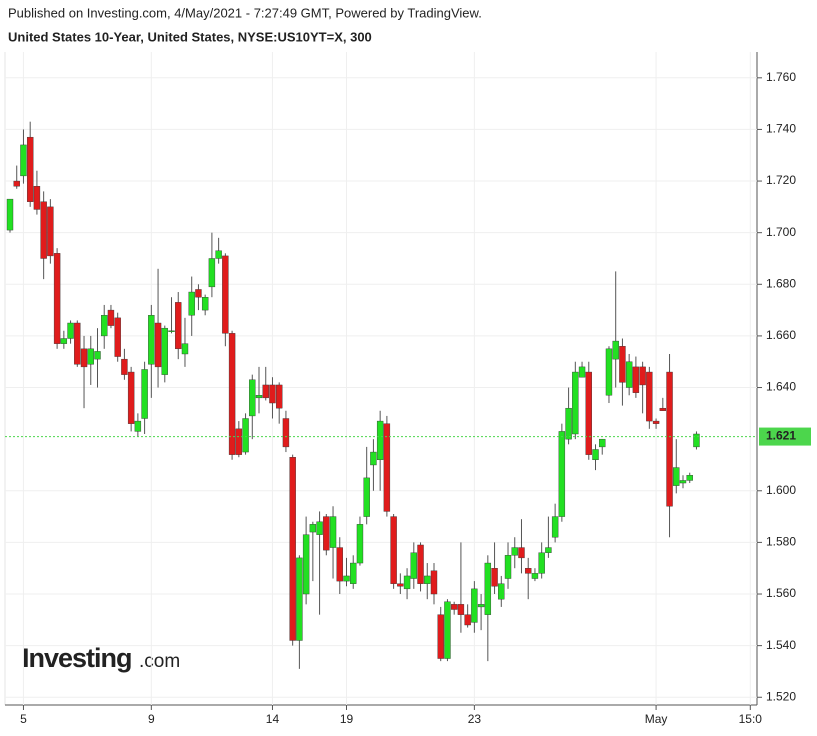  What do you see at coordinates (781, 490) in the screenshot?
I see `y-tick-label: 1.600` at bounding box center [781, 490].